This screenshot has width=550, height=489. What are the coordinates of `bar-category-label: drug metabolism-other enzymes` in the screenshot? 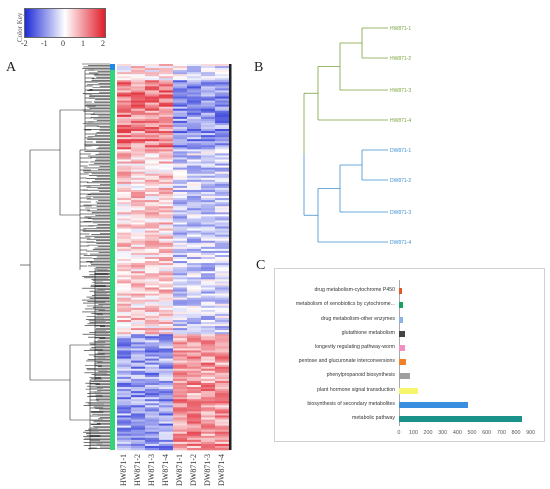 It's located at (357, 318).